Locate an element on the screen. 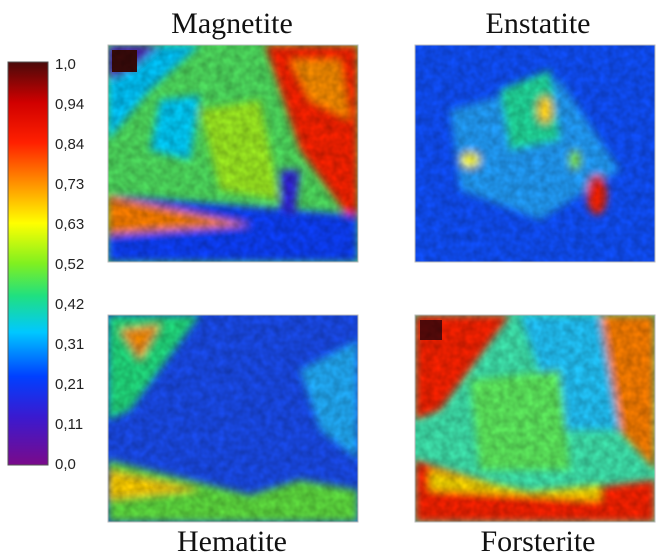 The image size is (661, 558). map-magnetite is located at coordinates (233, 153).